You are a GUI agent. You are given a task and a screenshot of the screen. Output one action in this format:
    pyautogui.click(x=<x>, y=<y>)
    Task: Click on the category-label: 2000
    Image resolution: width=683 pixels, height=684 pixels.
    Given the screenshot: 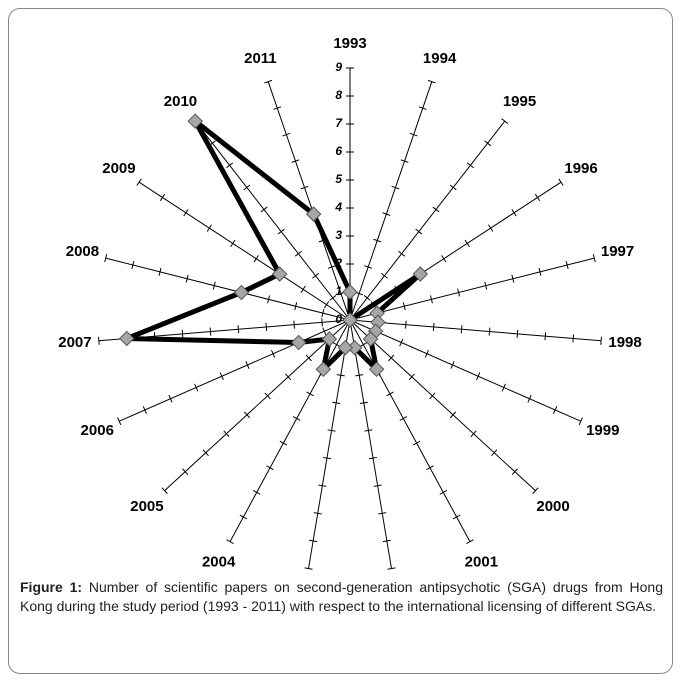 What is the action you would take?
    pyautogui.click(x=552, y=506)
    